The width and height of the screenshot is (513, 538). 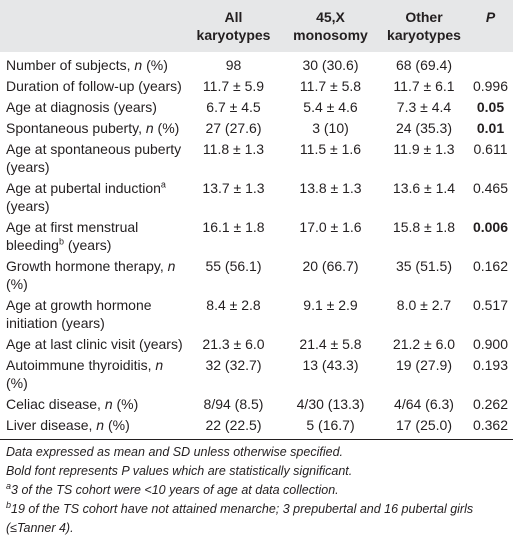 What do you see at coordinates (424, 404) in the screenshot?
I see `cell-other-karyotypes: 4/64 (6.3)` at bounding box center [424, 404].